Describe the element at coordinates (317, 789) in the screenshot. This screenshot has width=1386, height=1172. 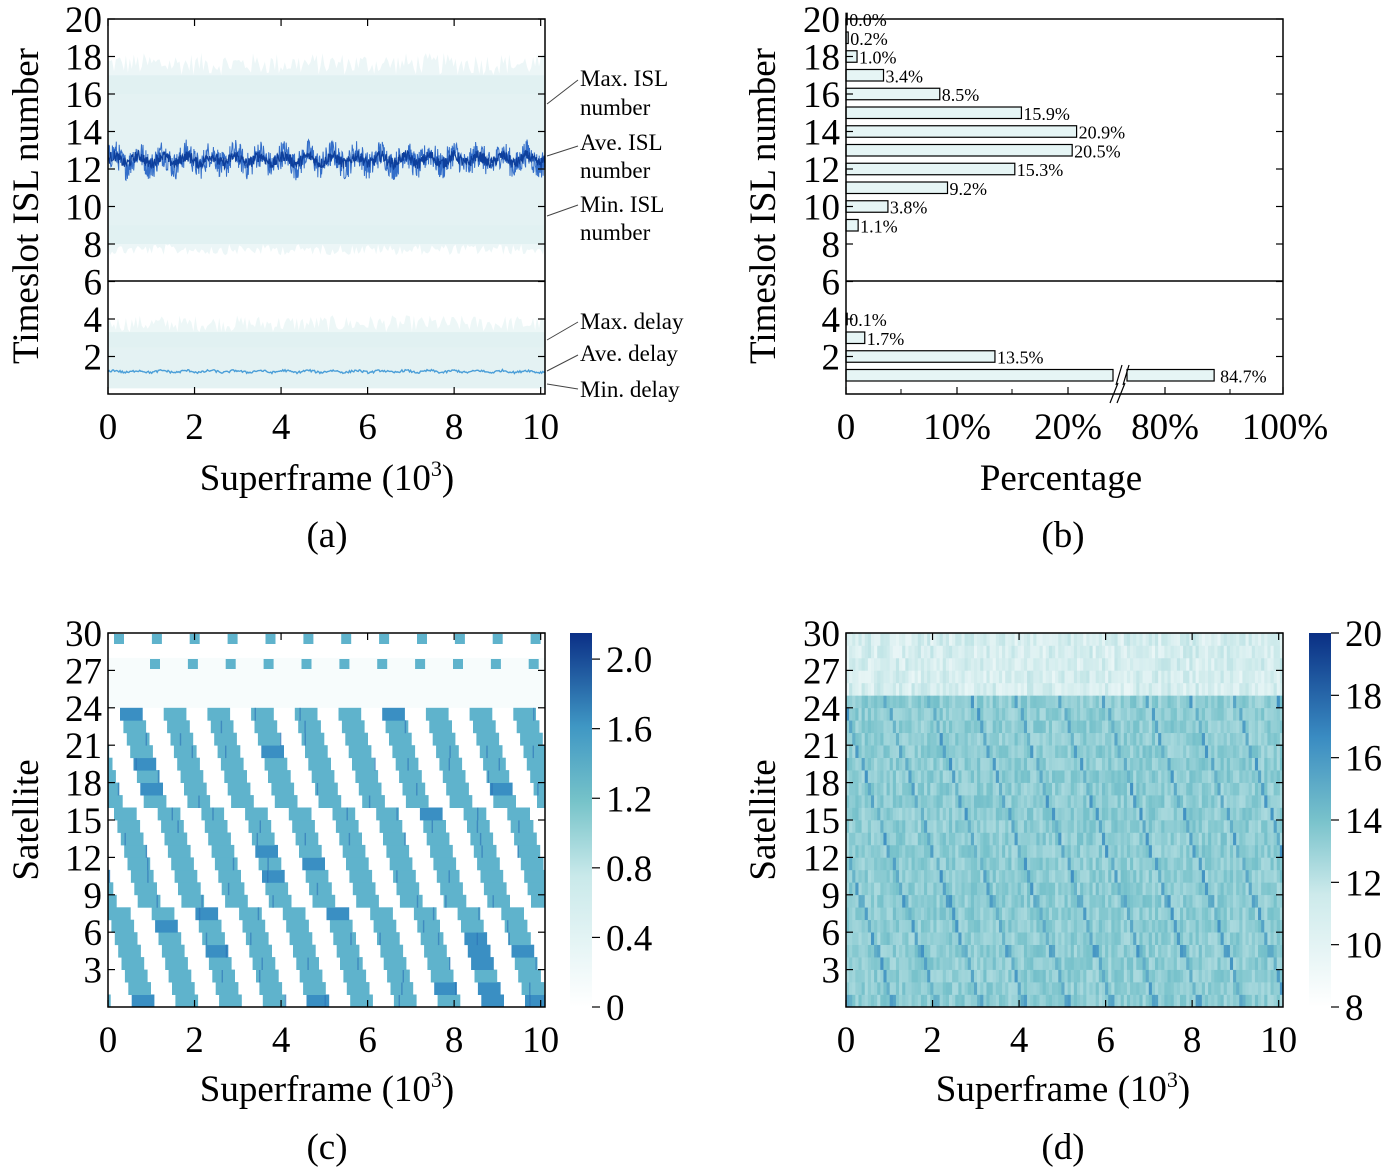
I see `delay-cell-streak` at that location.